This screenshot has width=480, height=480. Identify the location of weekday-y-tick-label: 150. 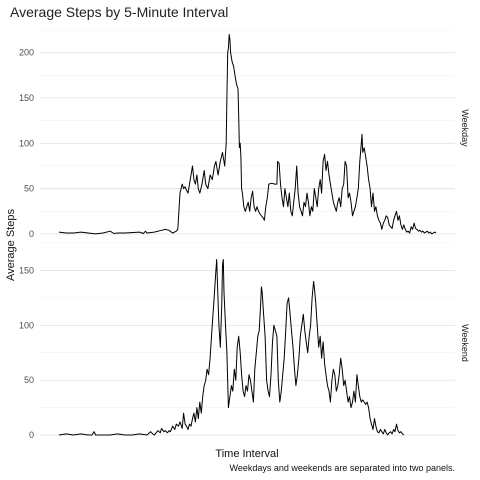
(26, 98).